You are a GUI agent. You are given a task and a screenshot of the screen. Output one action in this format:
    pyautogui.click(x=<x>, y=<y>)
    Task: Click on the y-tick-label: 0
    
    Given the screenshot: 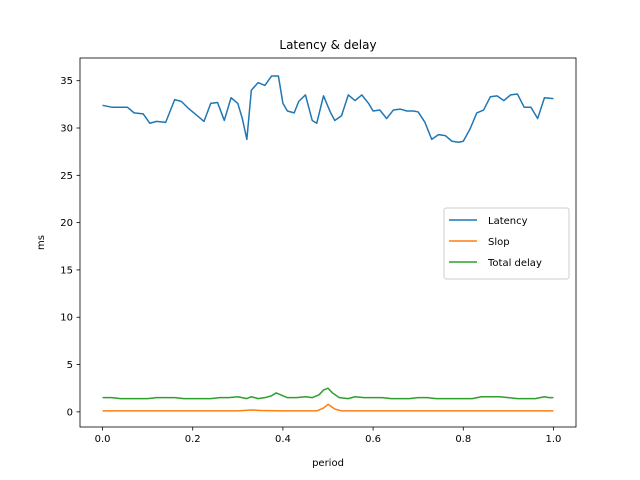 What is the action you would take?
    pyautogui.click(x=70, y=412)
    